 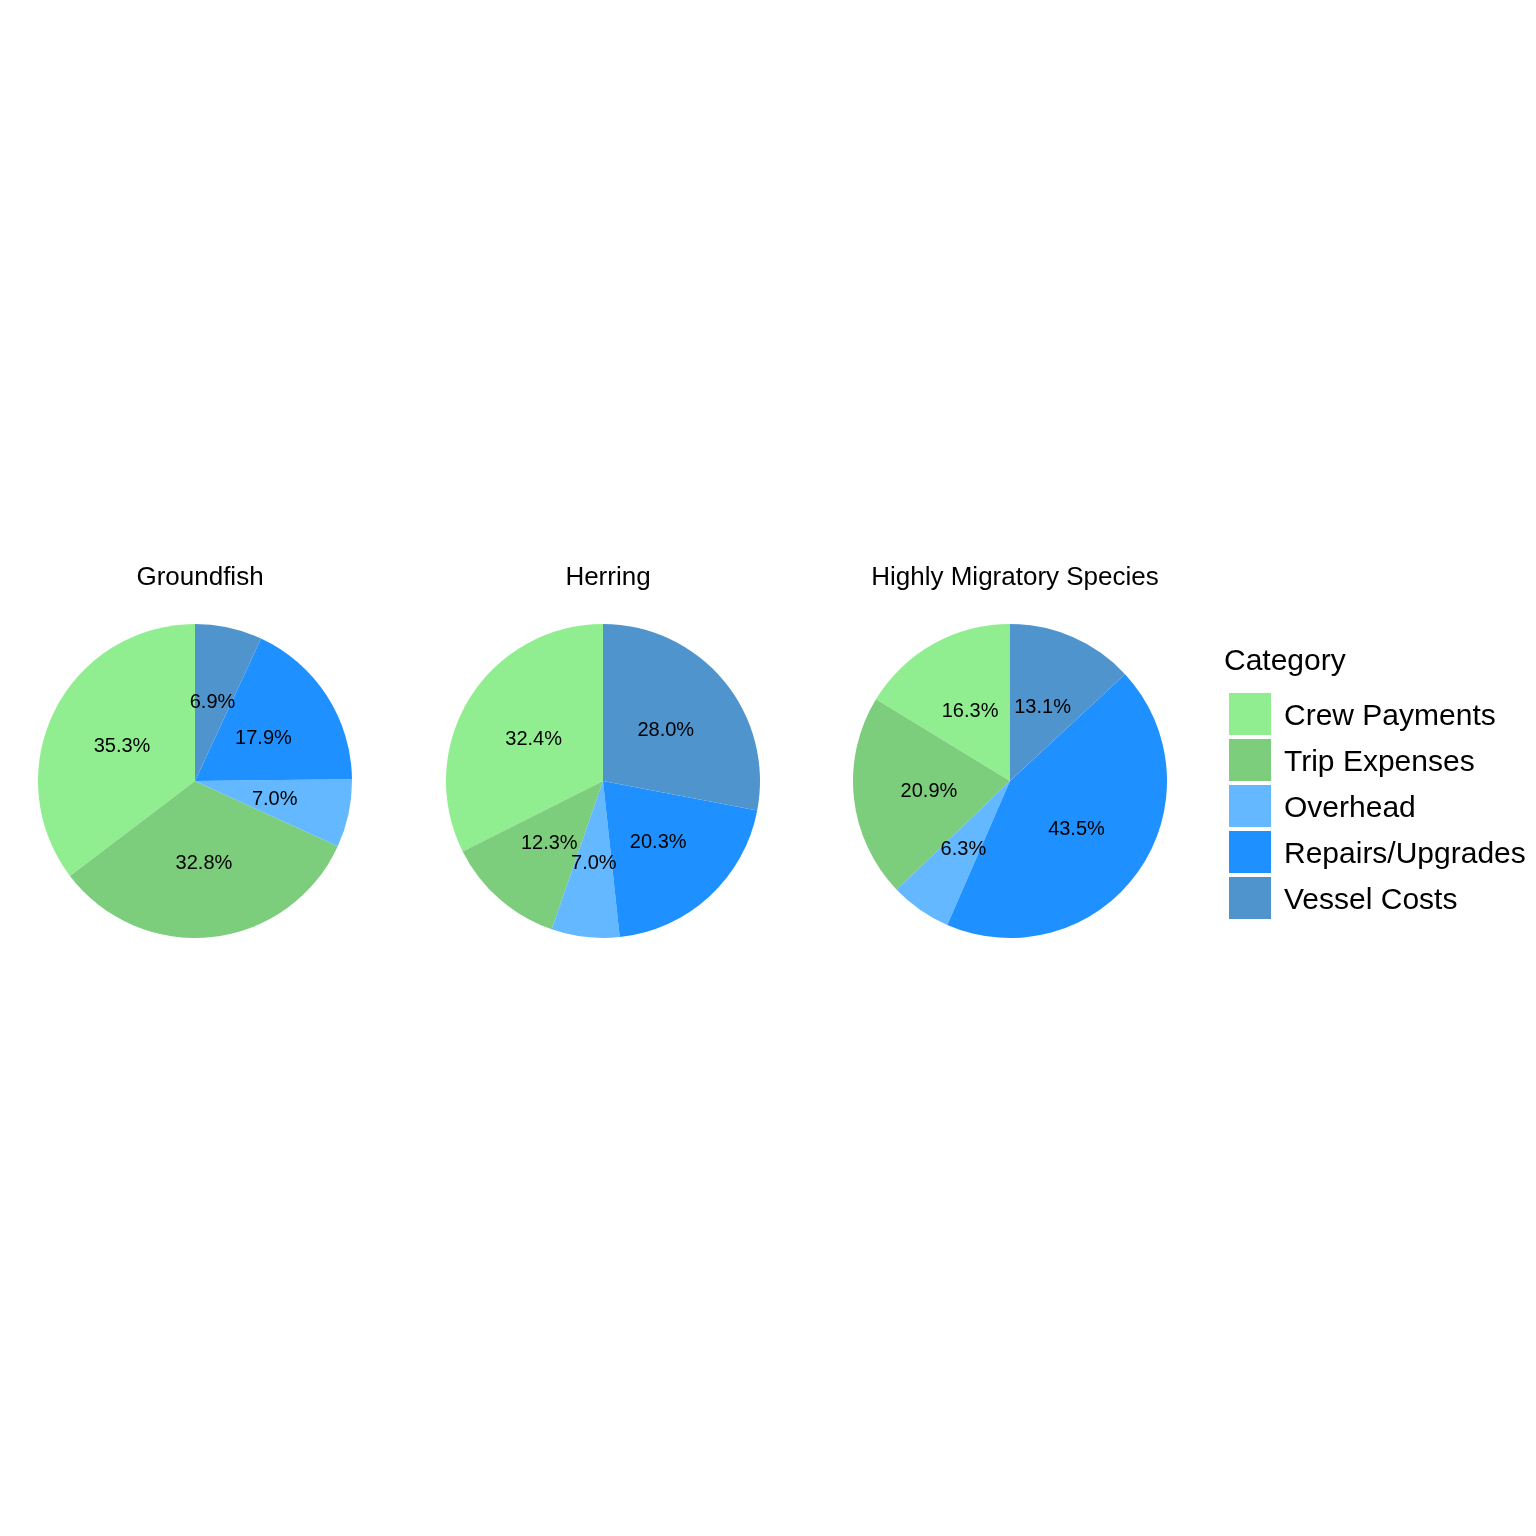 I want to click on data-label: 17.9%, so click(x=264, y=736).